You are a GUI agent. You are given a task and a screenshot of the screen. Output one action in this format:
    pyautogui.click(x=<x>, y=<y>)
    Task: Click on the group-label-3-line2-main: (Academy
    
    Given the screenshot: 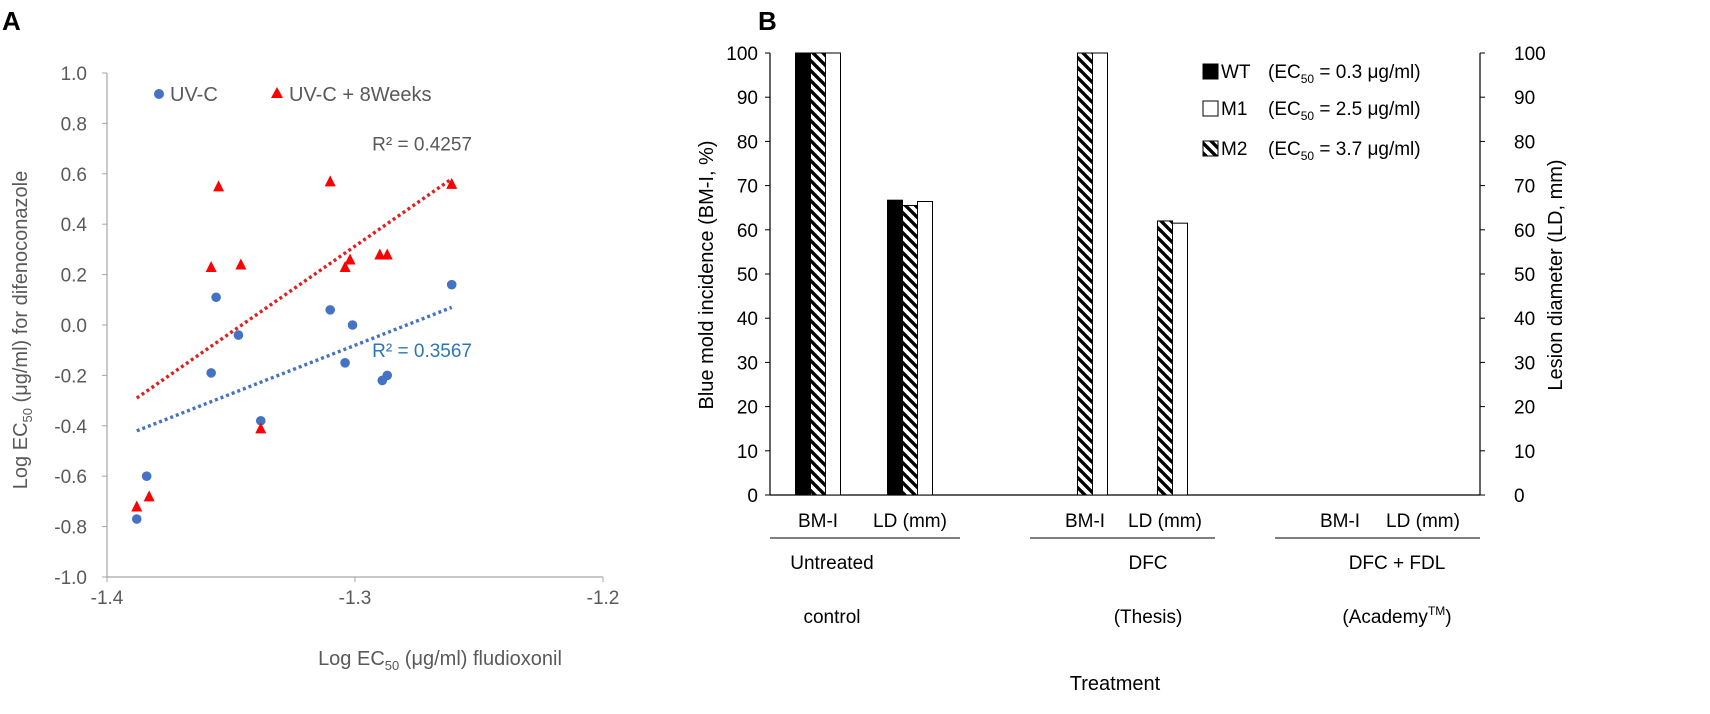 What is the action you would take?
    pyautogui.click(x=1385, y=617)
    